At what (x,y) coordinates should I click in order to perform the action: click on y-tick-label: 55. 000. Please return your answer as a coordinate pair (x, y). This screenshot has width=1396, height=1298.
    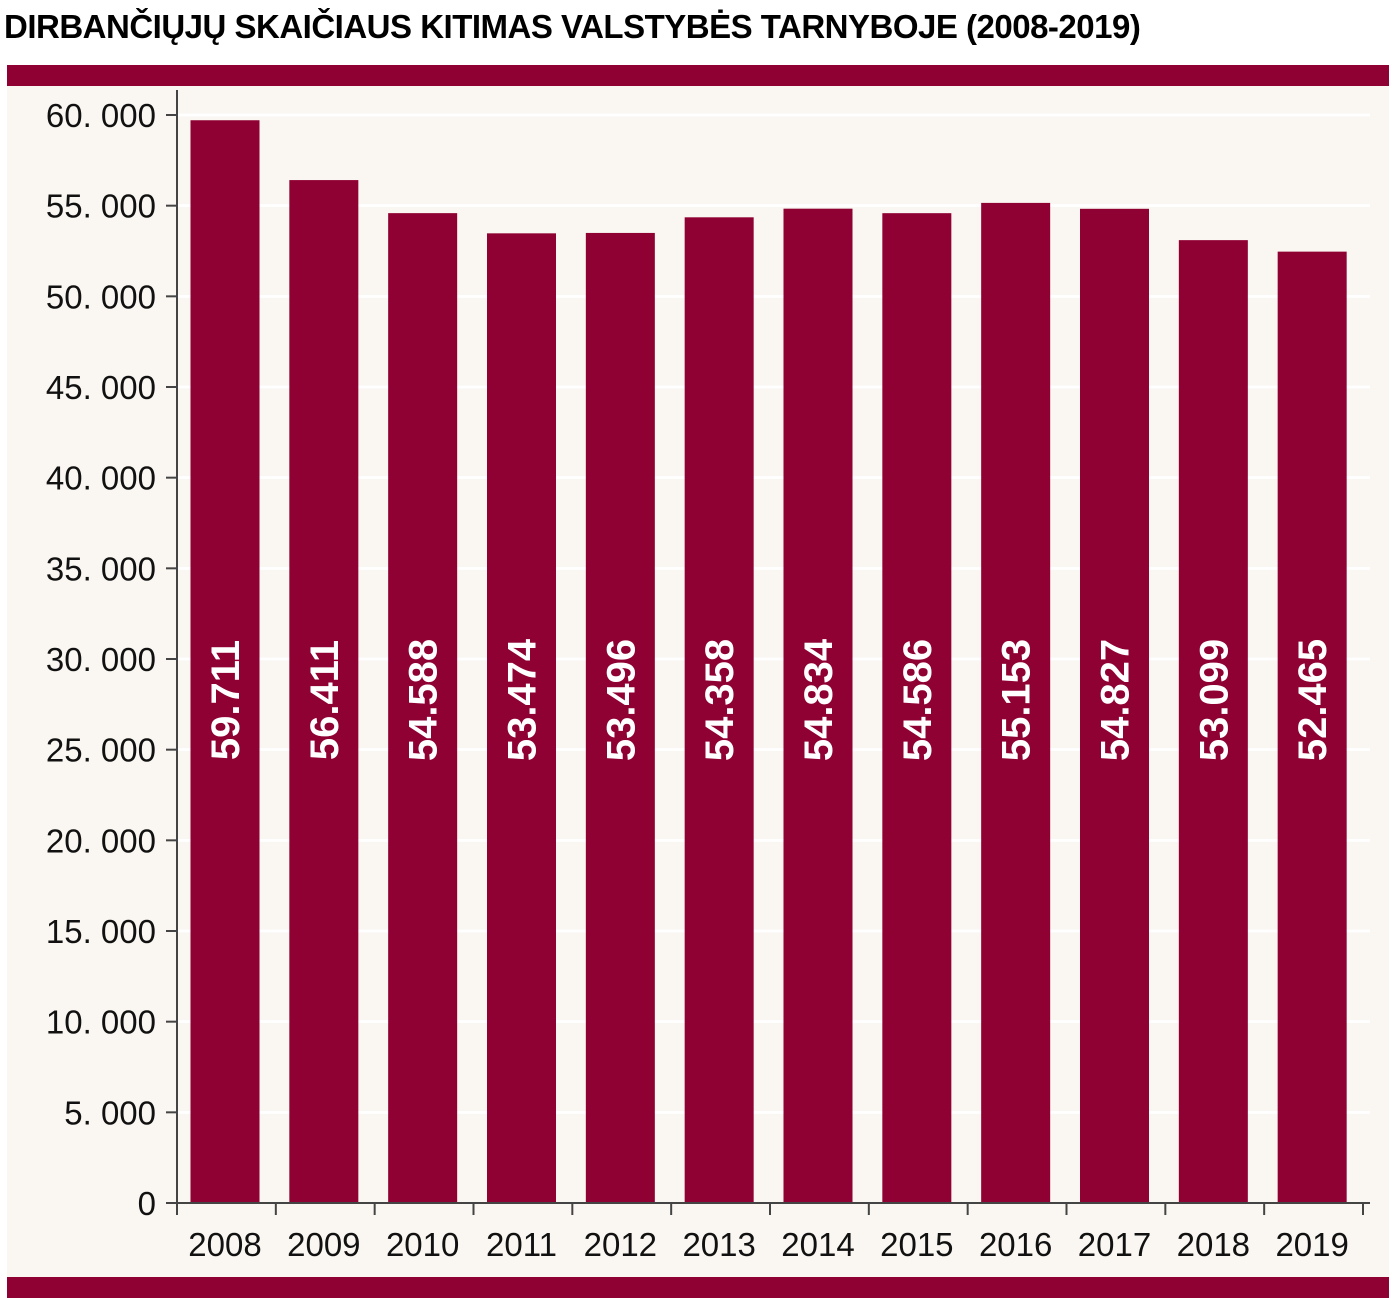
    Looking at the image, I should click on (101, 206).